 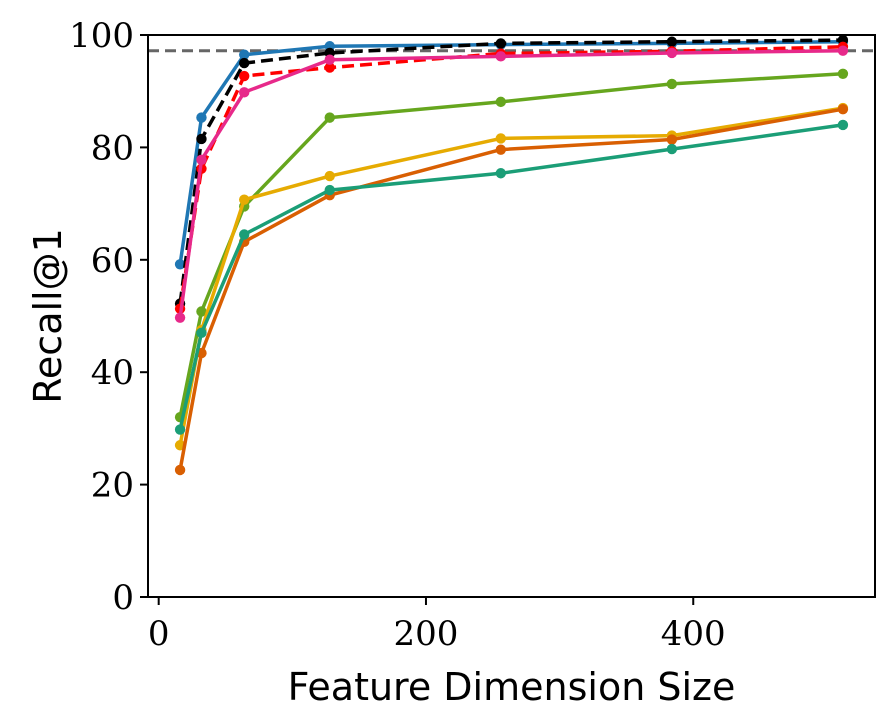 What do you see at coordinates (48, 316) in the screenshot?
I see `y-axis-label: Recall@1` at bounding box center [48, 316].